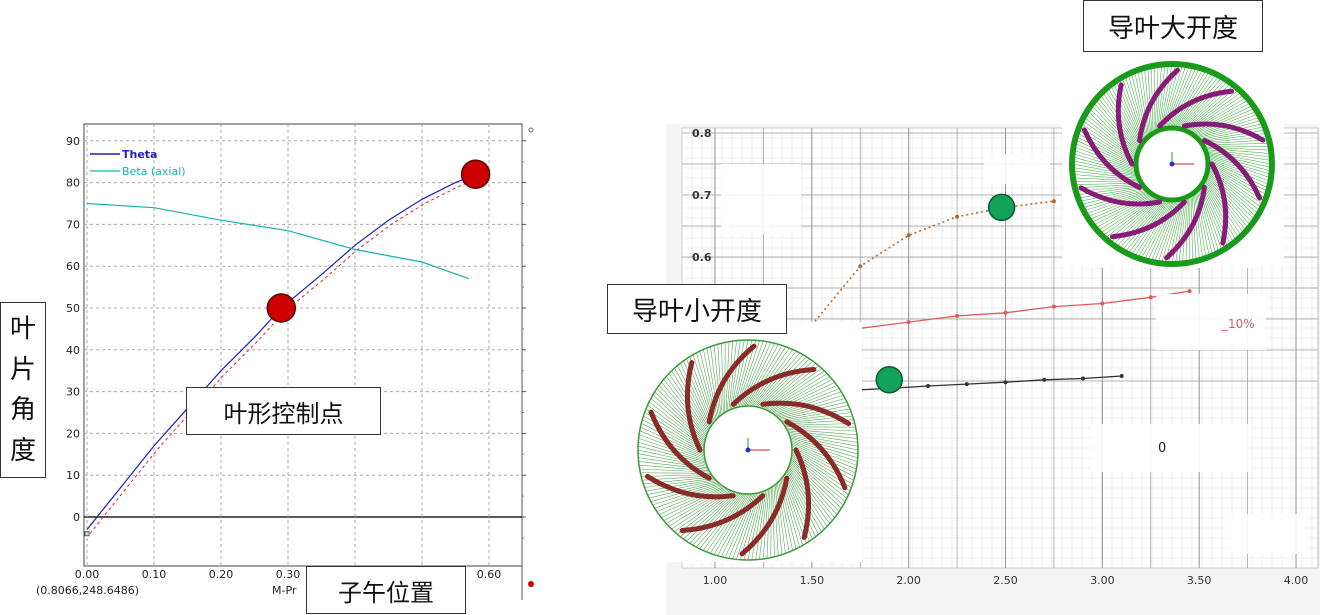 Image resolution: width=1320 pixels, height=615 pixels. Describe the element at coordinates (475, 174) in the screenshot. I see `blade-control-point` at that location.